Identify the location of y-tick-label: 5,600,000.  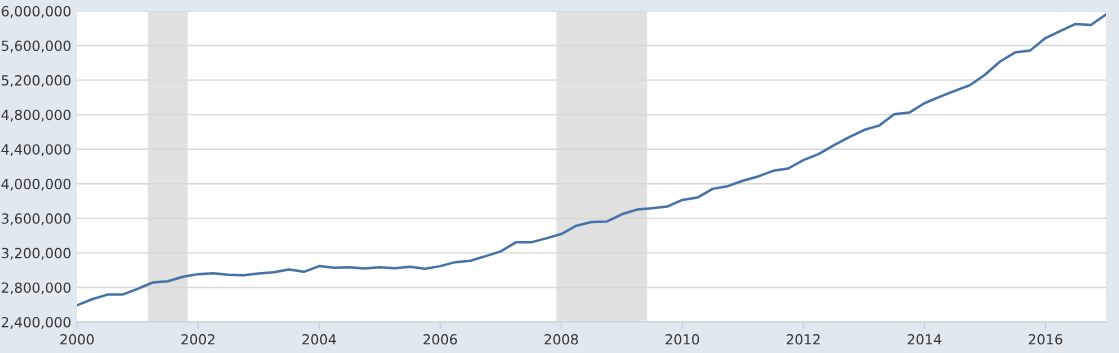
(36, 46).